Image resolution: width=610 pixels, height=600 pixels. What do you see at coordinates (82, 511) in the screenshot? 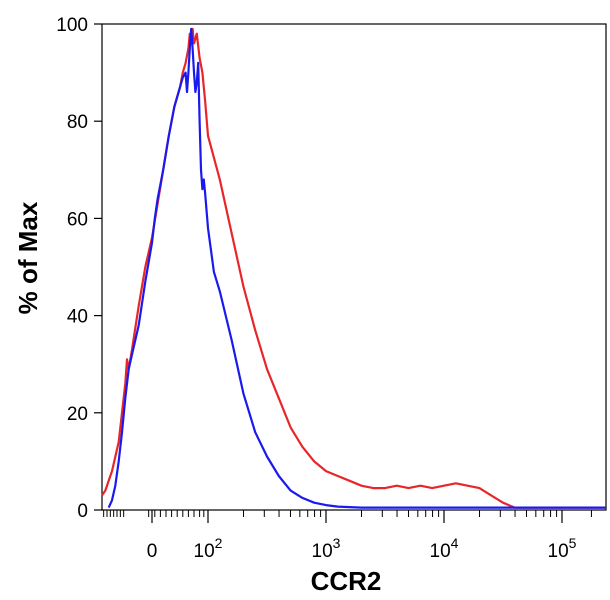
I see `y-tick-label: 0` at bounding box center [82, 511].